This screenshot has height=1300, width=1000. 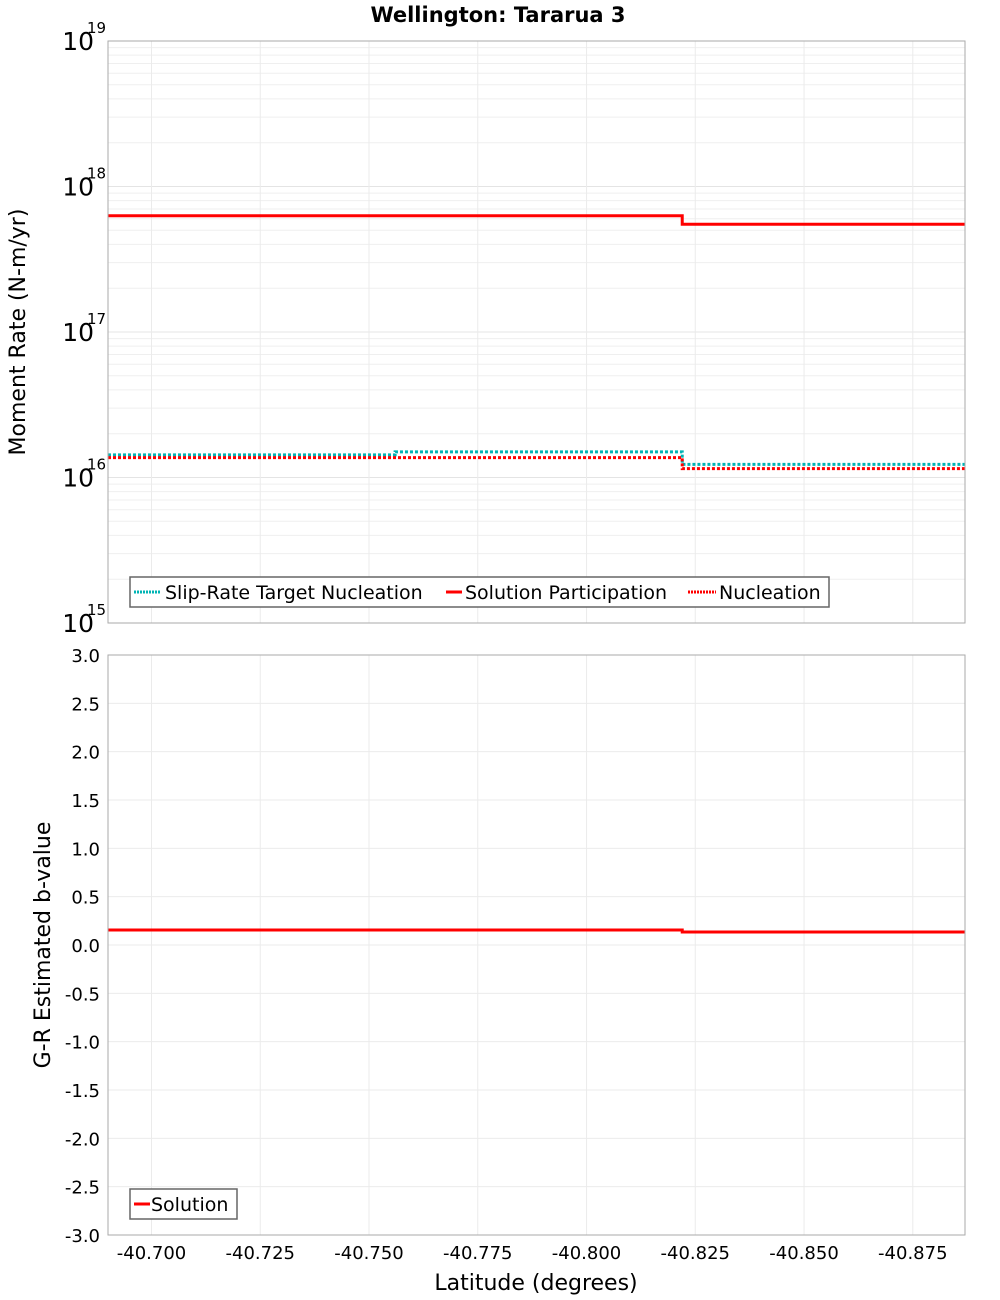 I want to click on y-tick-label: -0.5, so click(x=82, y=994).